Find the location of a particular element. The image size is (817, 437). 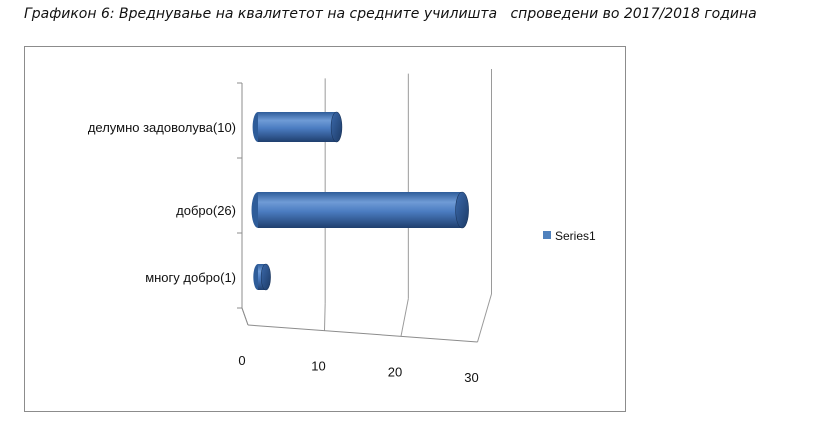

legend: Series1 is located at coordinates (569, 236).